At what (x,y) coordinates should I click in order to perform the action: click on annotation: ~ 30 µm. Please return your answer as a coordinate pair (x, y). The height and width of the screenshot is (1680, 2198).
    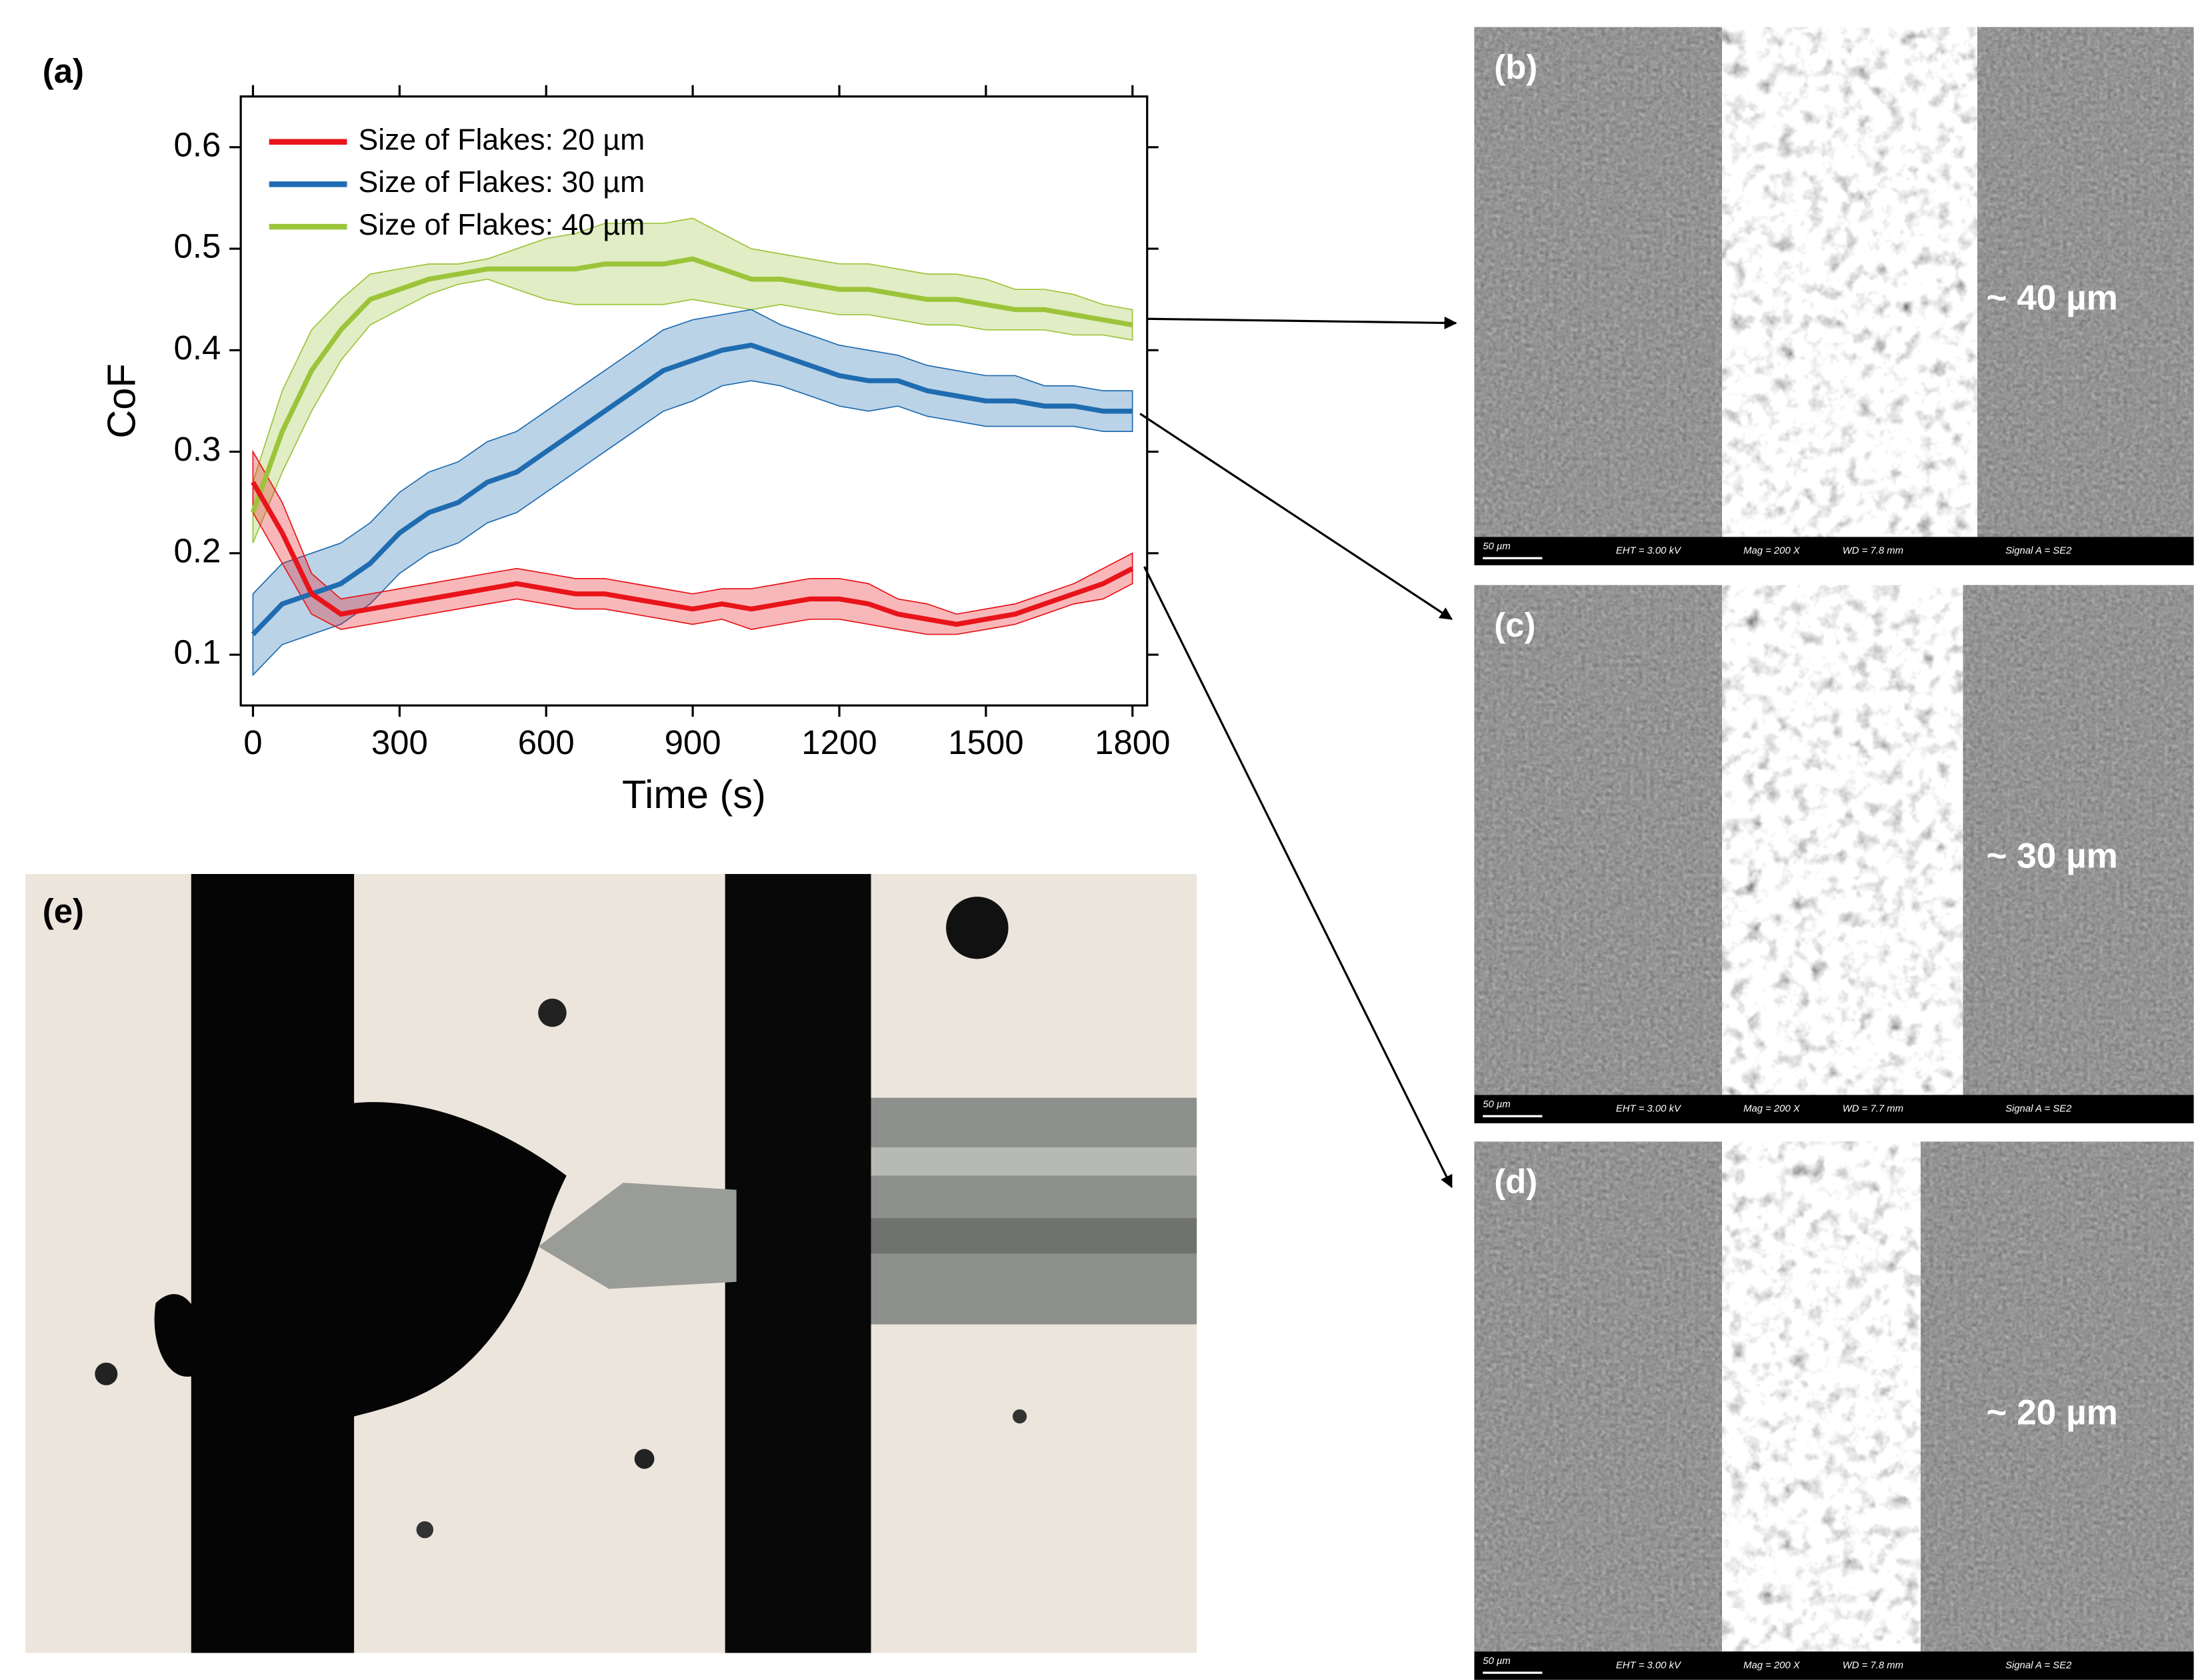
    Looking at the image, I should click on (2052, 856).